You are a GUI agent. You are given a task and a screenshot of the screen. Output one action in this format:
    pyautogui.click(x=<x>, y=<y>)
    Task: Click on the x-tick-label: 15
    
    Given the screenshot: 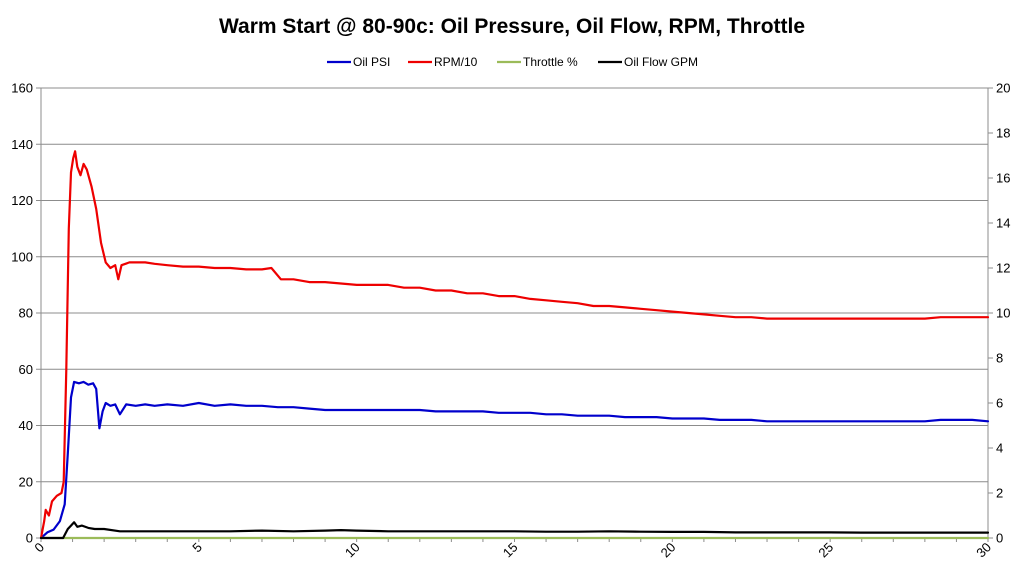 What is the action you would take?
    pyautogui.click(x=510, y=550)
    